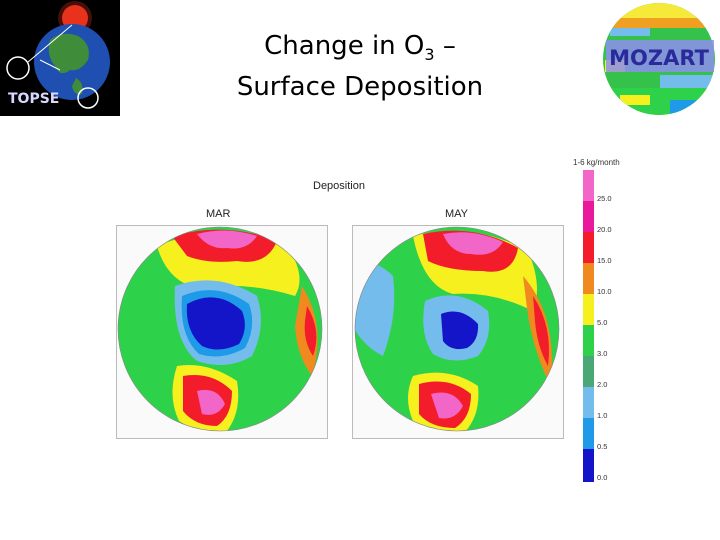  What do you see at coordinates (602, 446) in the screenshot?
I see `colorbar-tick: 0.5` at bounding box center [602, 446].